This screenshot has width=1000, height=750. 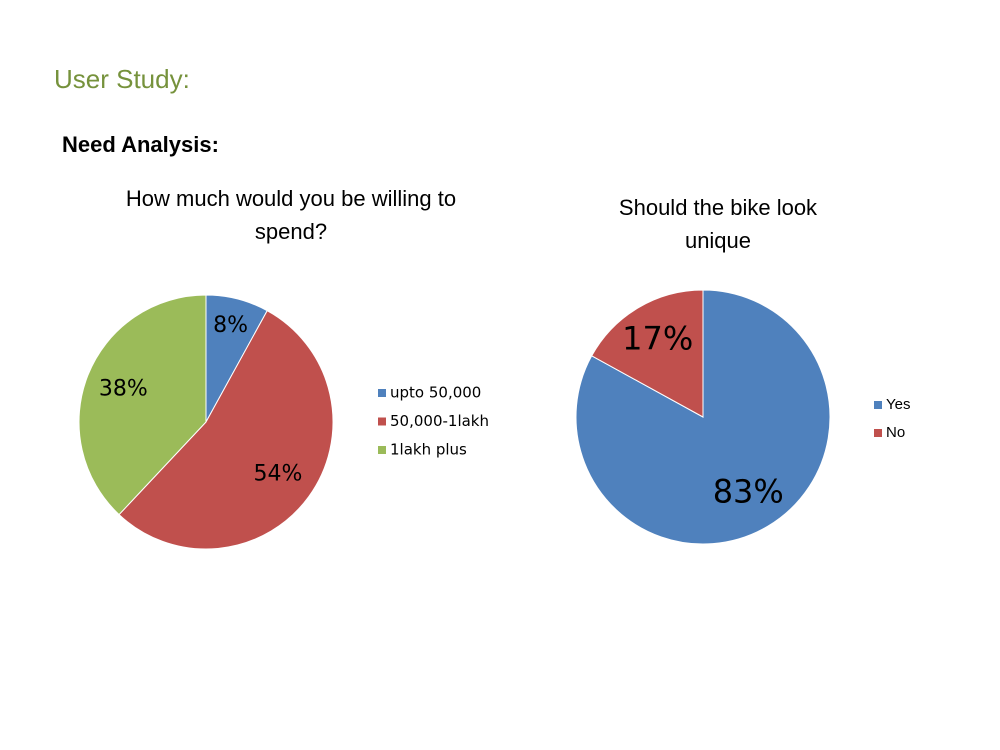 What do you see at coordinates (435, 393) in the screenshot?
I see `legend-label: upto 50,000` at bounding box center [435, 393].